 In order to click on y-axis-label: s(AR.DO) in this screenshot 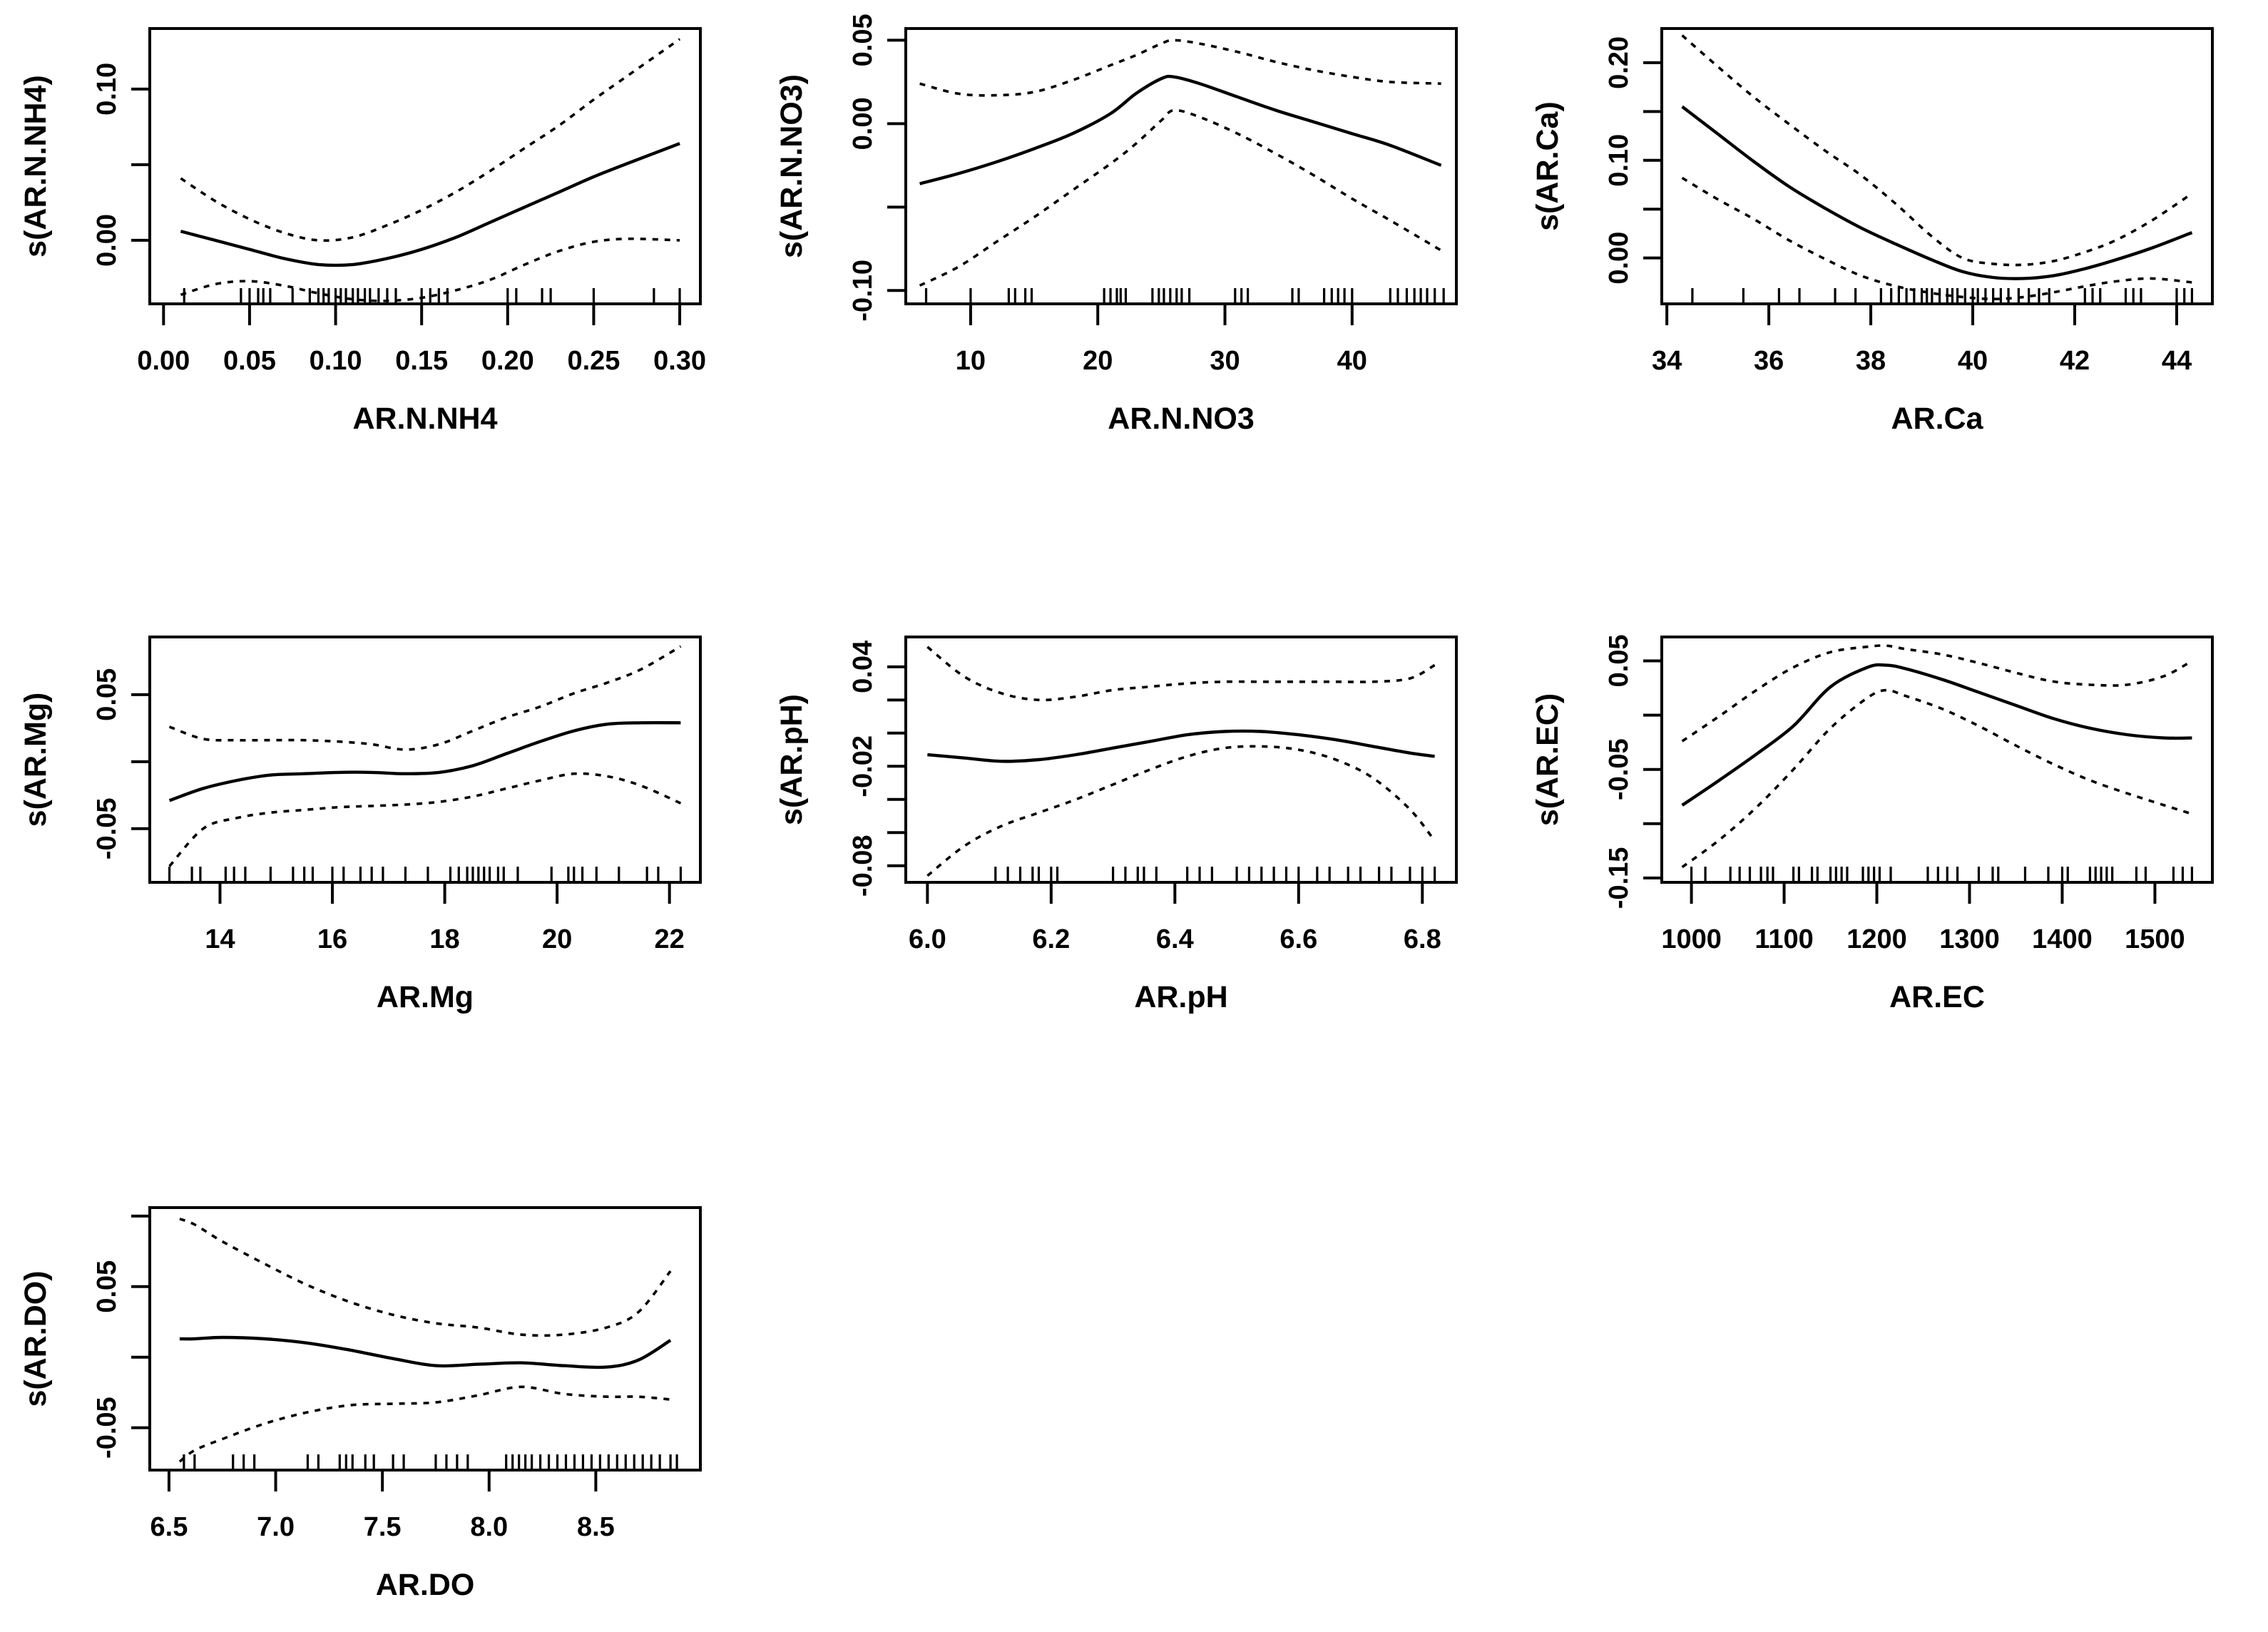, I will do `click(36, 1338)`.